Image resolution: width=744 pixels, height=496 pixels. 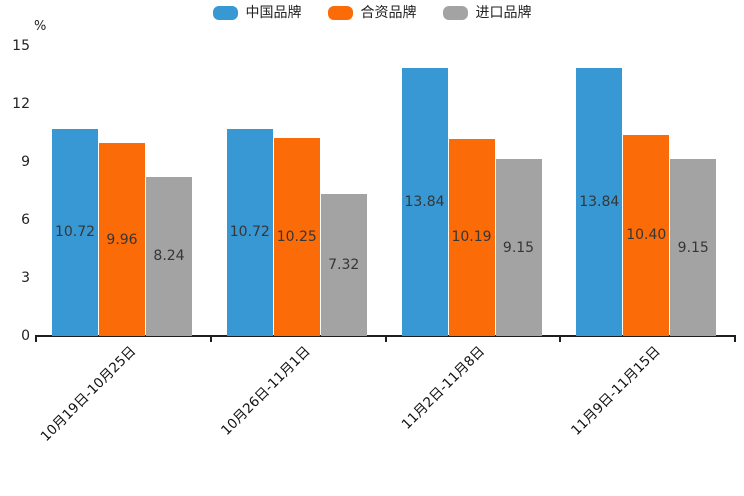 I want to click on bar-进口品牌-1, so click(x=169, y=256).